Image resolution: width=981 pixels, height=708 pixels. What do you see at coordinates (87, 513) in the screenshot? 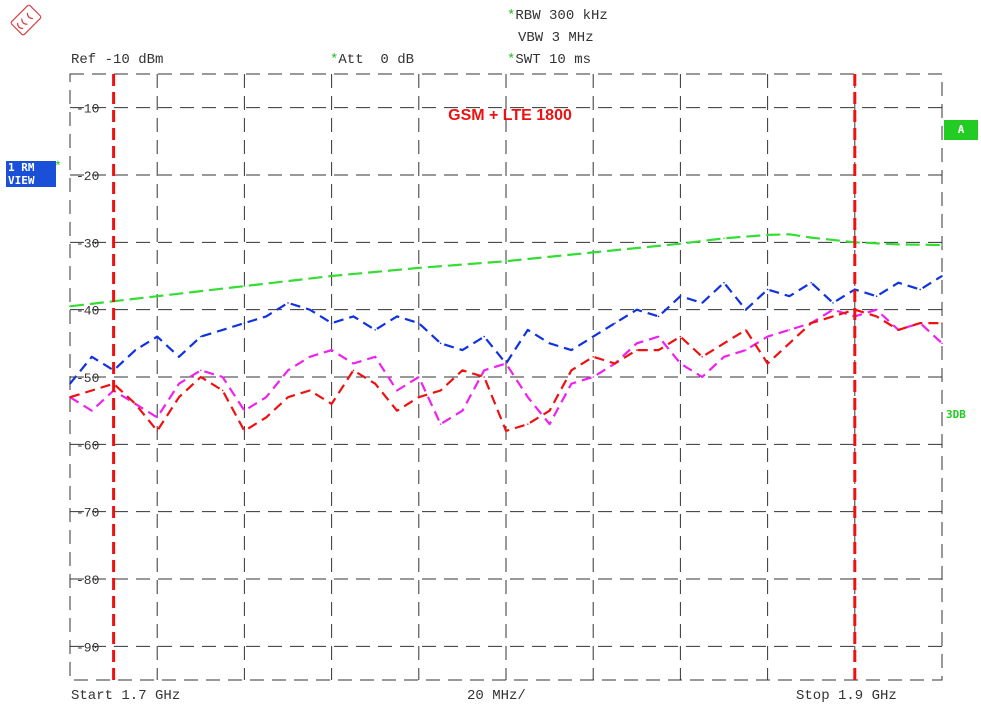
I see `y-tick-label: -70` at bounding box center [87, 513].